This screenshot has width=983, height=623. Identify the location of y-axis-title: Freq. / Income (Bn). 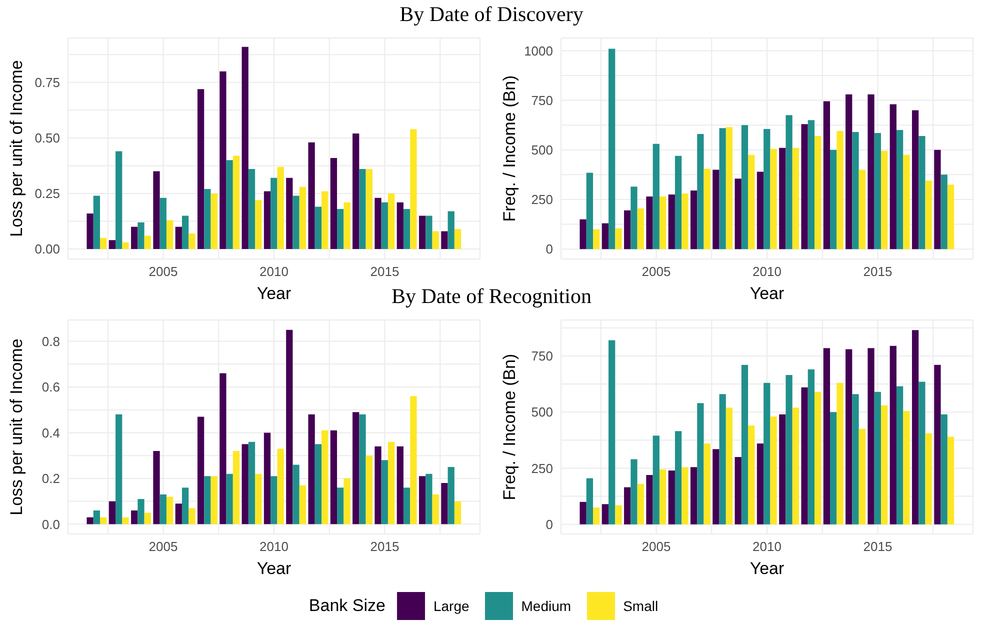
(510, 148).